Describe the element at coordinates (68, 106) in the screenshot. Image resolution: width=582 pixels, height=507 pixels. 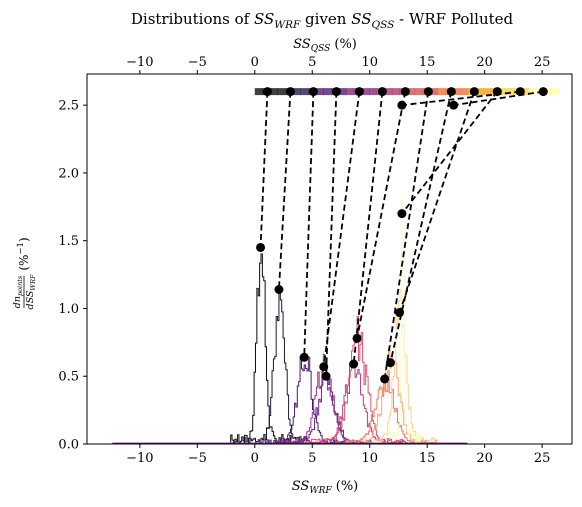
I see `y-tick-label: 2.5` at that location.